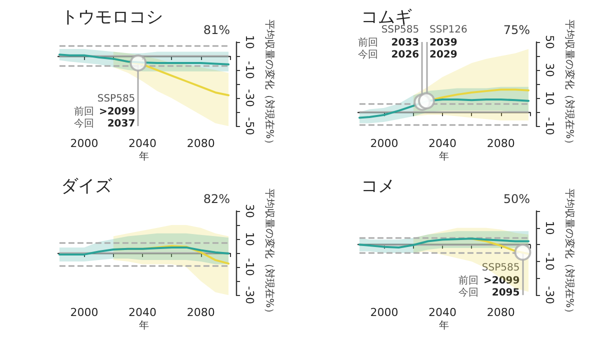 The image size is (600, 338). I want to click on text: 50%, so click(516, 199).